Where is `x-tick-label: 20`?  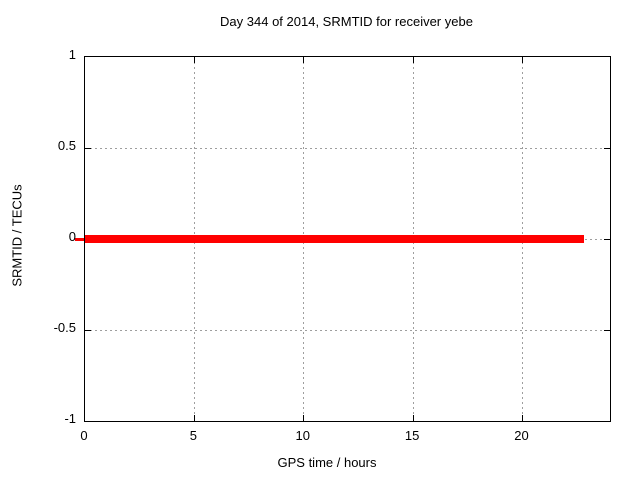 x-tick-label: 20 is located at coordinates (521, 435).